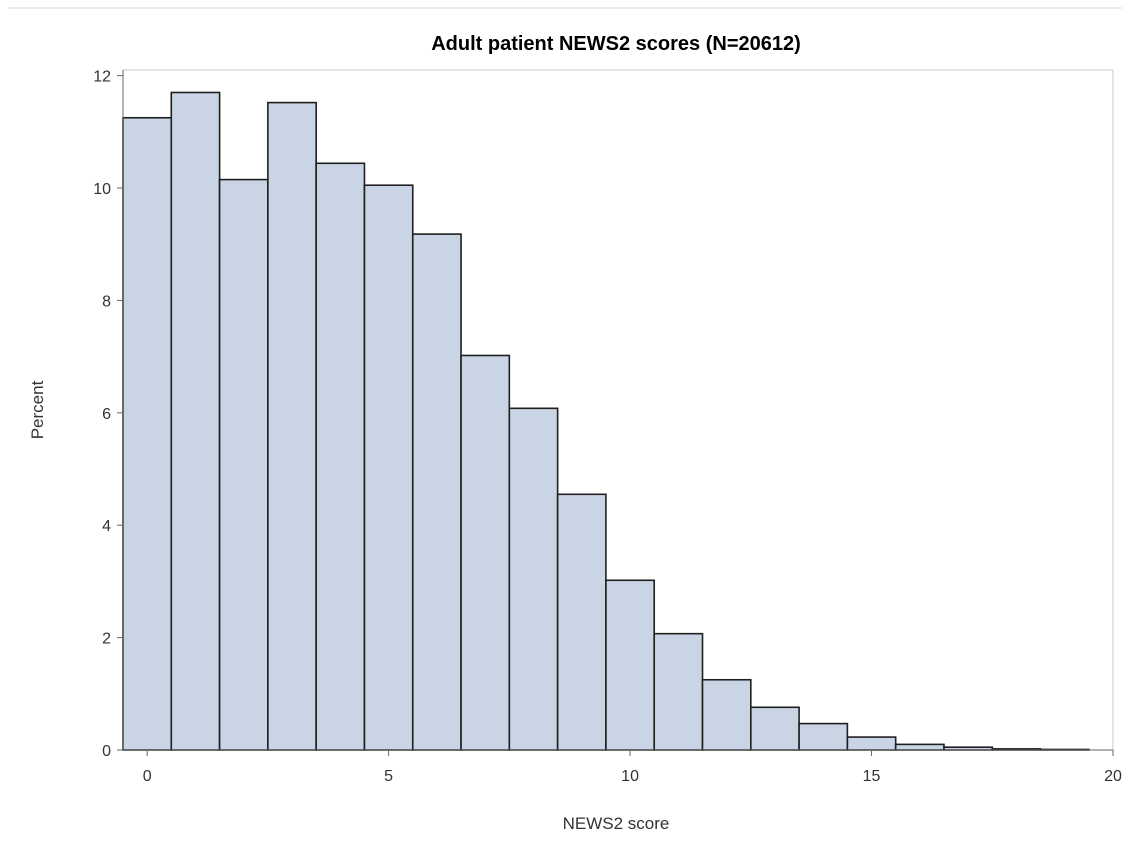 The height and width of the screenshot is (857, 1130). I want to click on chart-title: Adult patient NEWS2 scores (N=20612), so click(616, 44).